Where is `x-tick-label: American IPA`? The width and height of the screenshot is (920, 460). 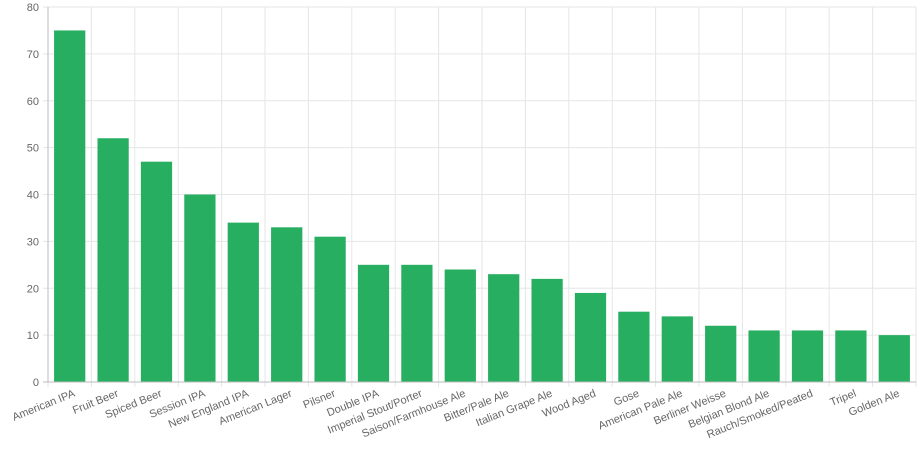 x-tick-label: American IPA is located at coordinates (44, 405).